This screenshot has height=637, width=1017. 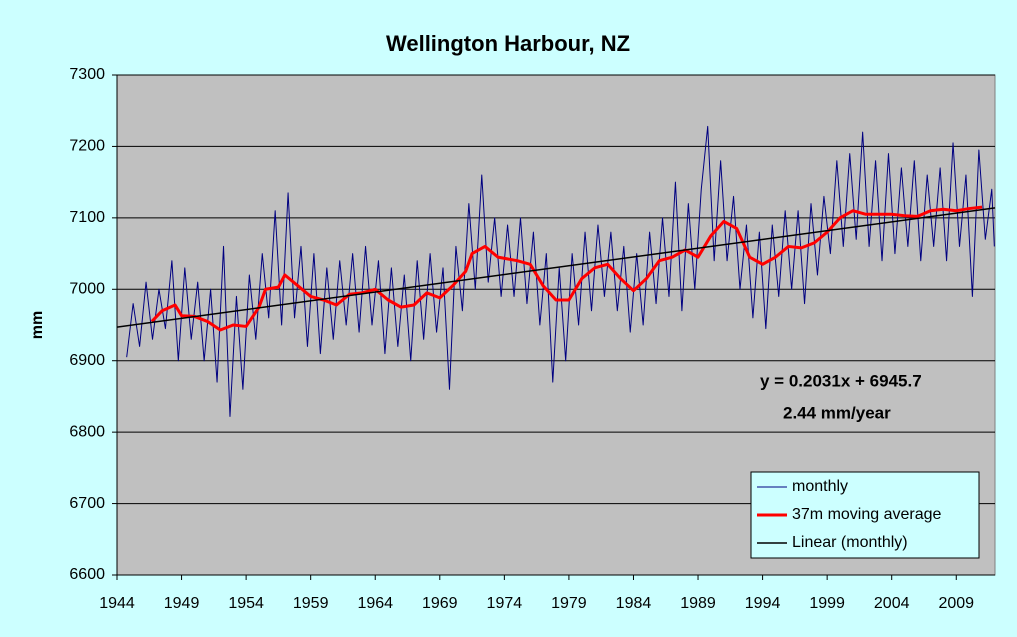 I want to click on y-tick-label: 7300, so click(x=87, y=74).